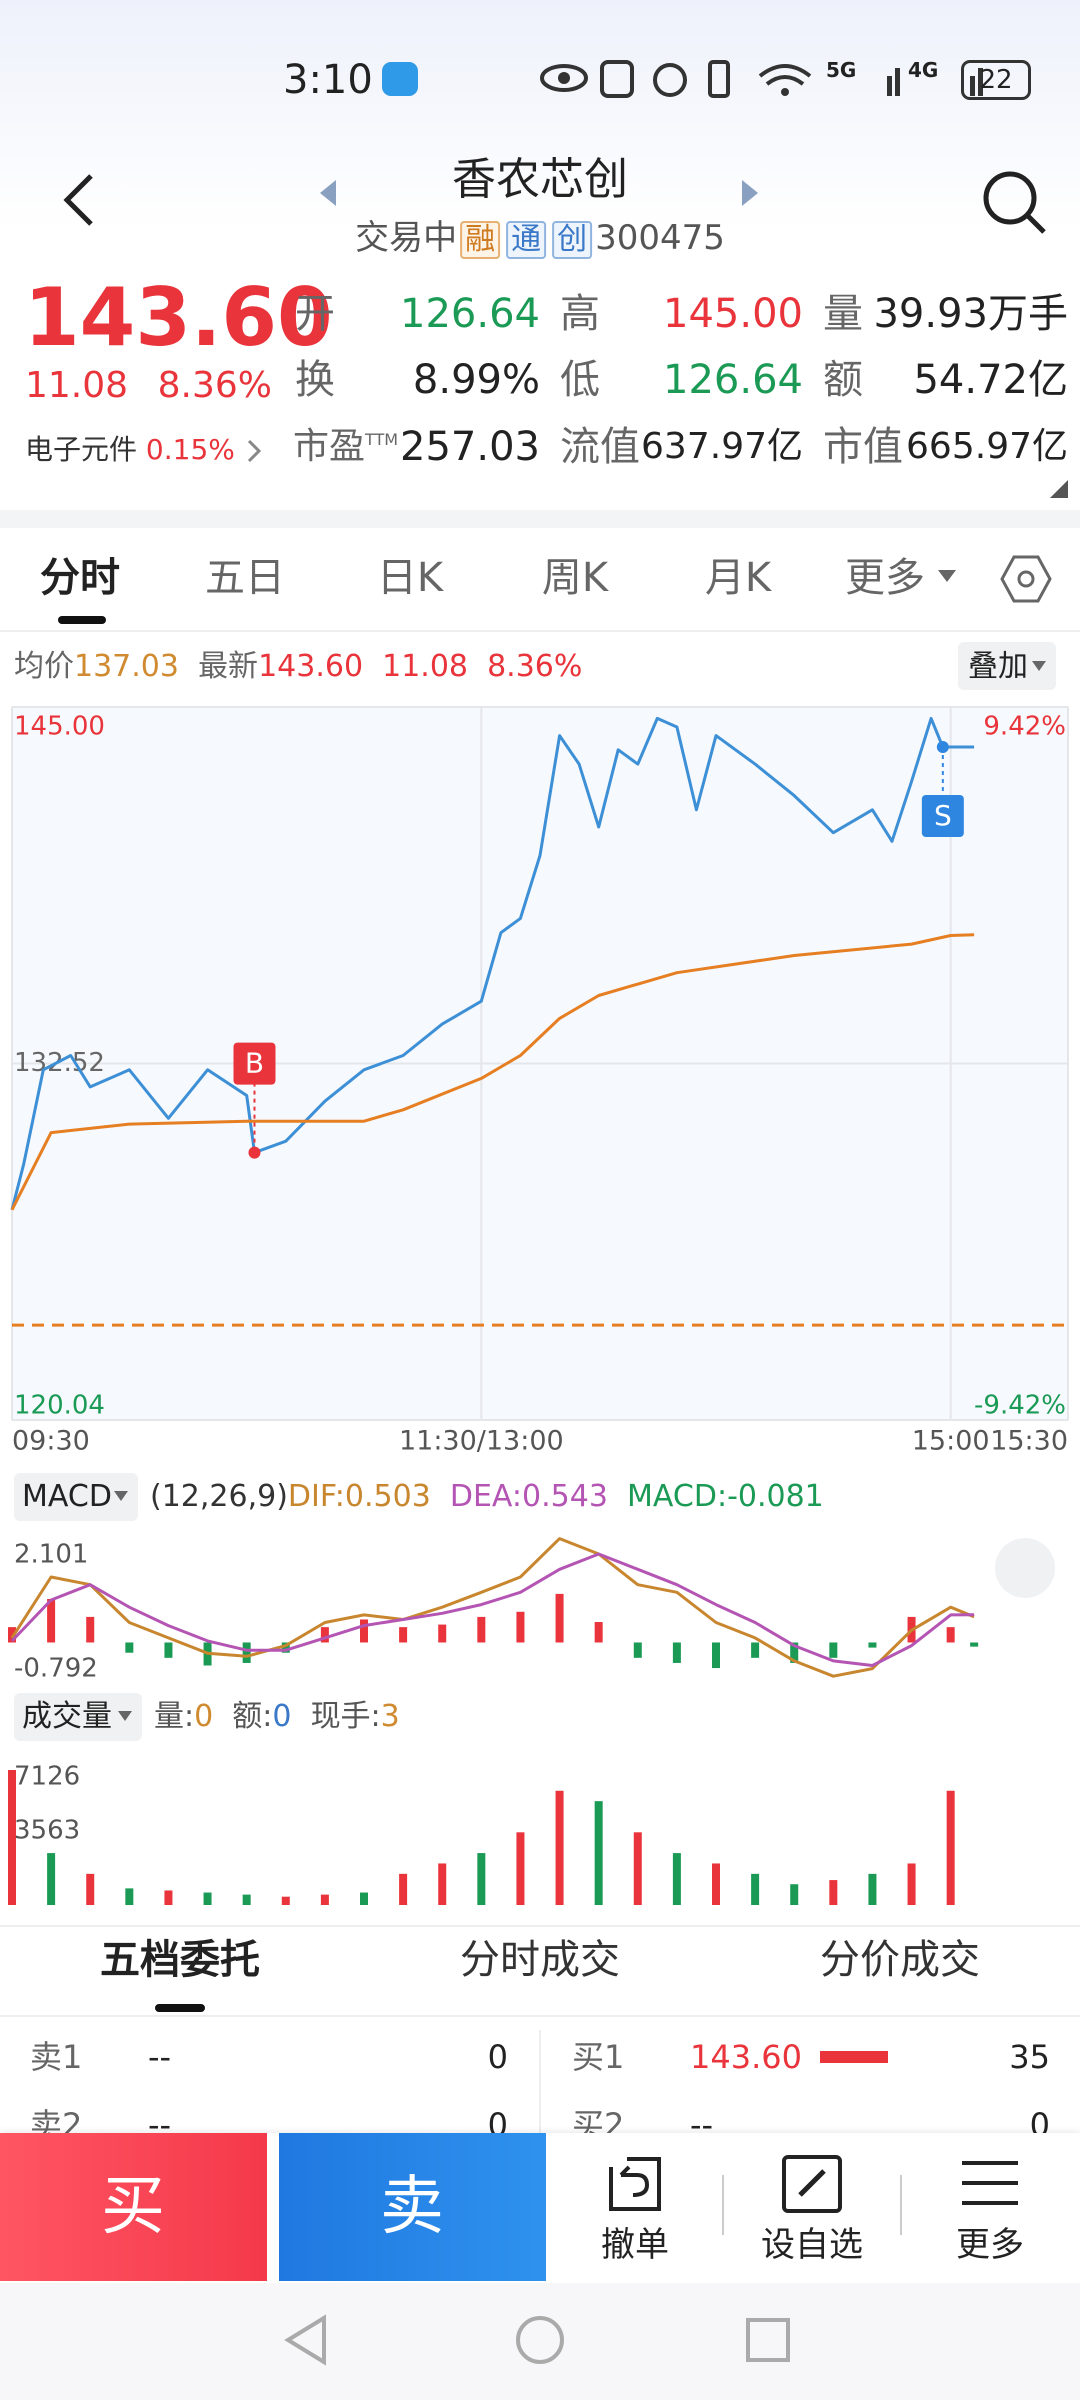 The width and height of the screenshot is (1080, 2400). What do you see at coordinates (1024, 727) in the screenshot?
I see `annotation: 9.42%` at bounding box center [1024, 727].